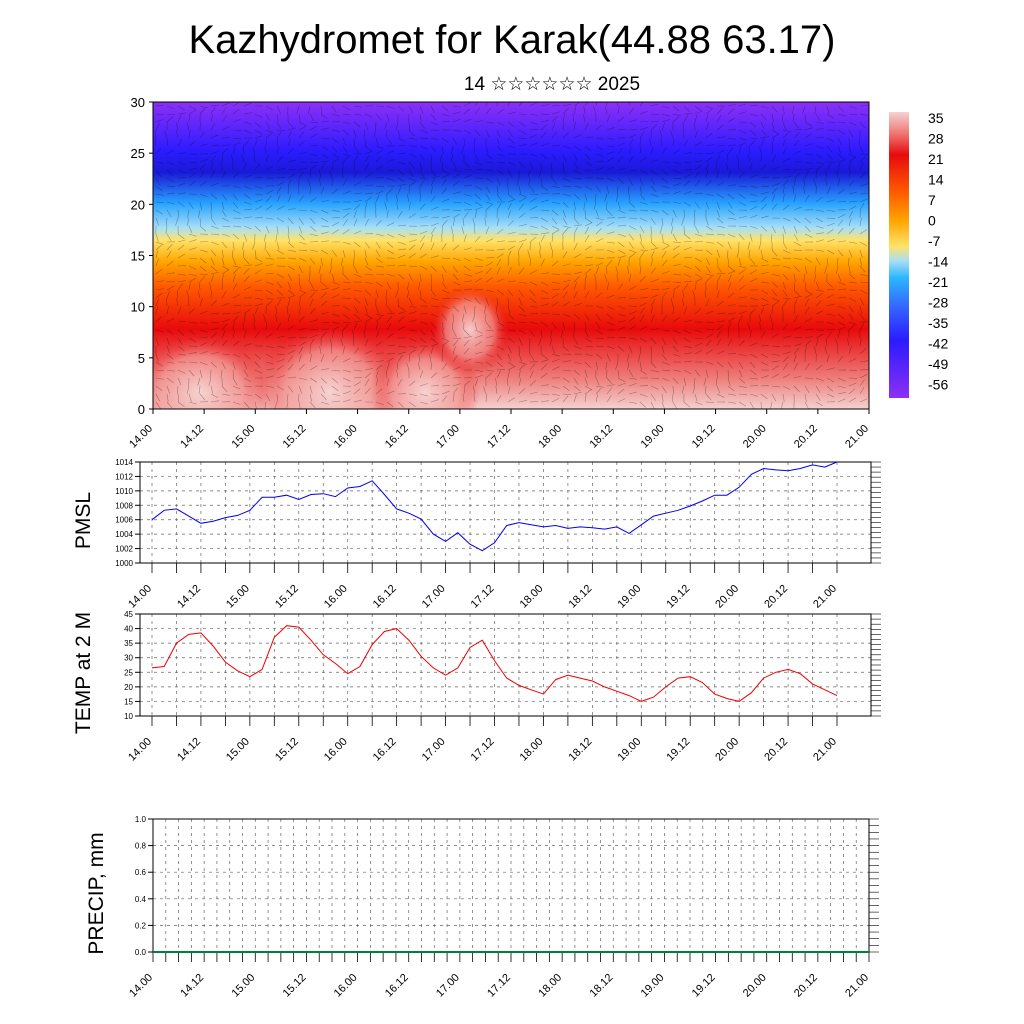 This screenshot has width=1024, height=1024. I want to click on x-tick-label: 17.00, so click(448, 437).